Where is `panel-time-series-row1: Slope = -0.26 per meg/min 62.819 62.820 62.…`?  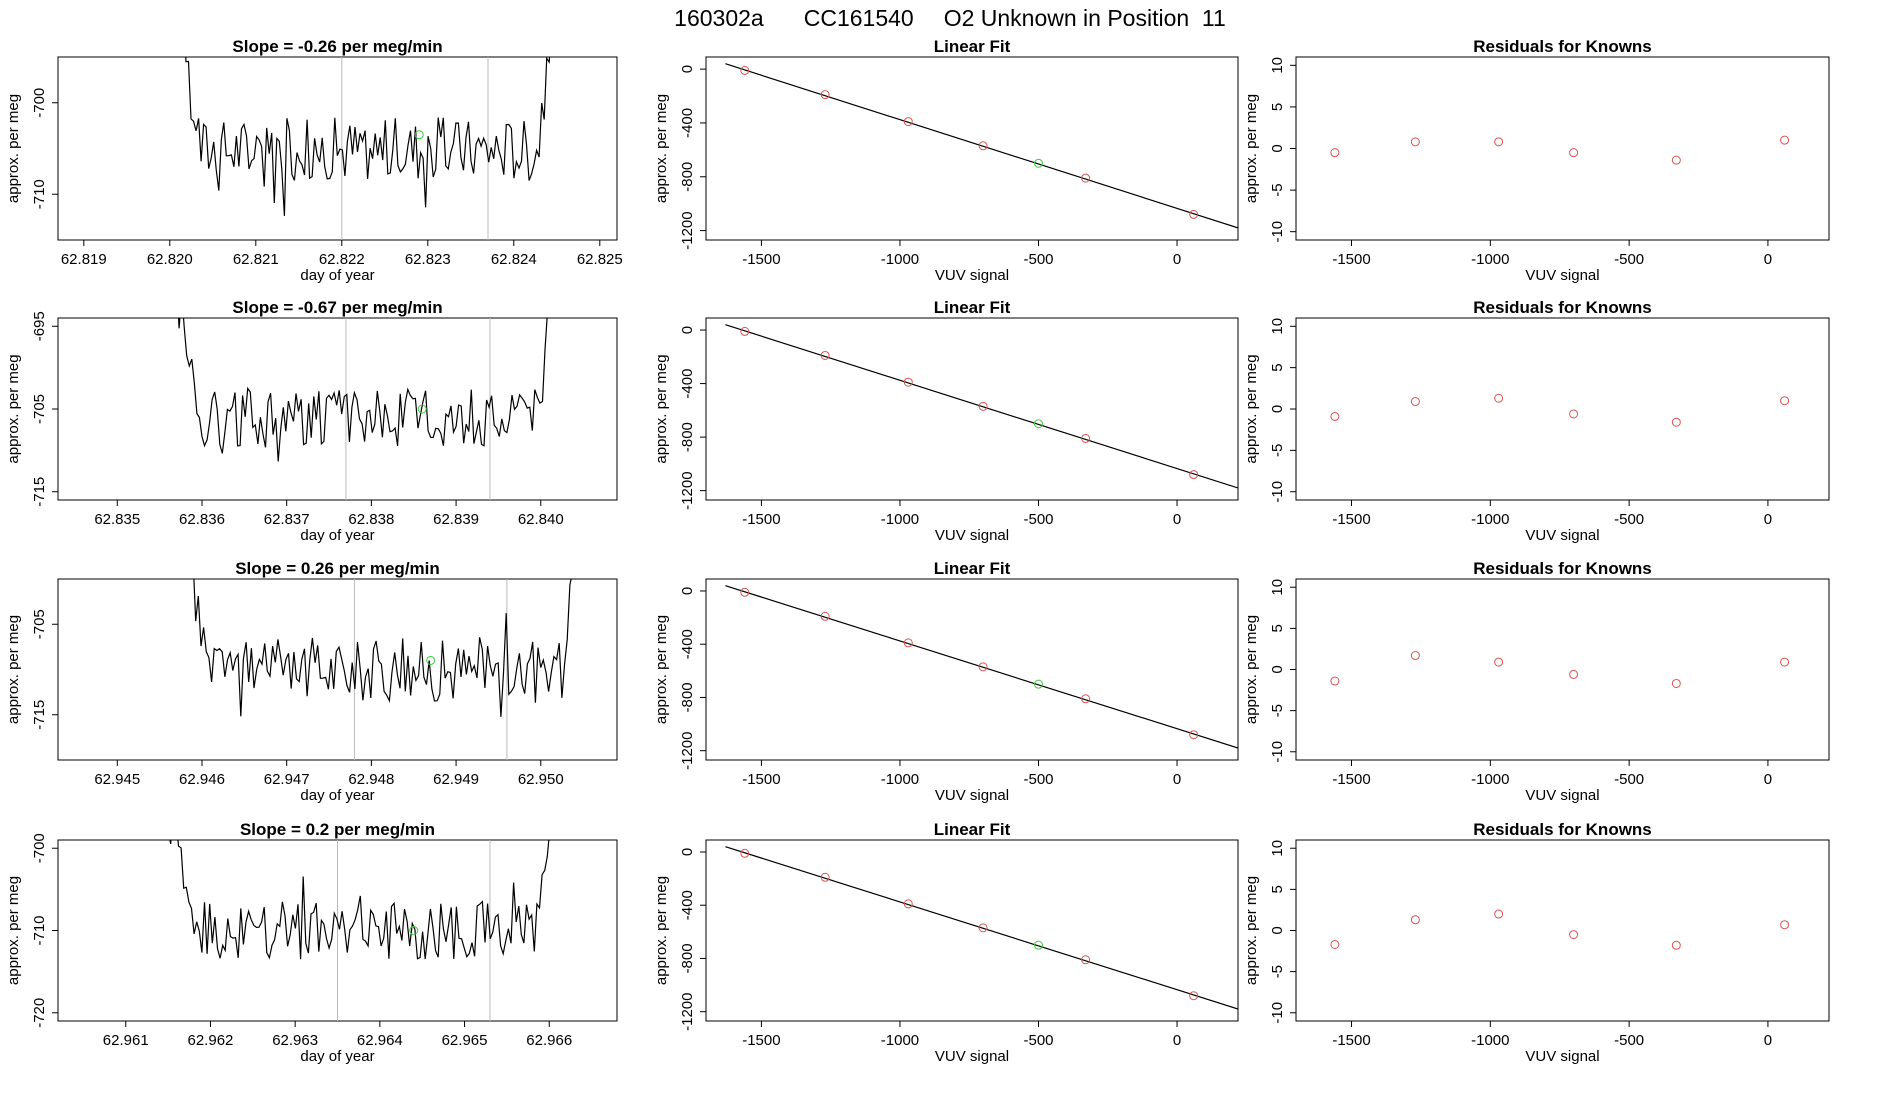
panel-time-series-row1: Slope = -0.26 per meg/min 62.819 62.820 62.… is located at coordinates (314, 160).